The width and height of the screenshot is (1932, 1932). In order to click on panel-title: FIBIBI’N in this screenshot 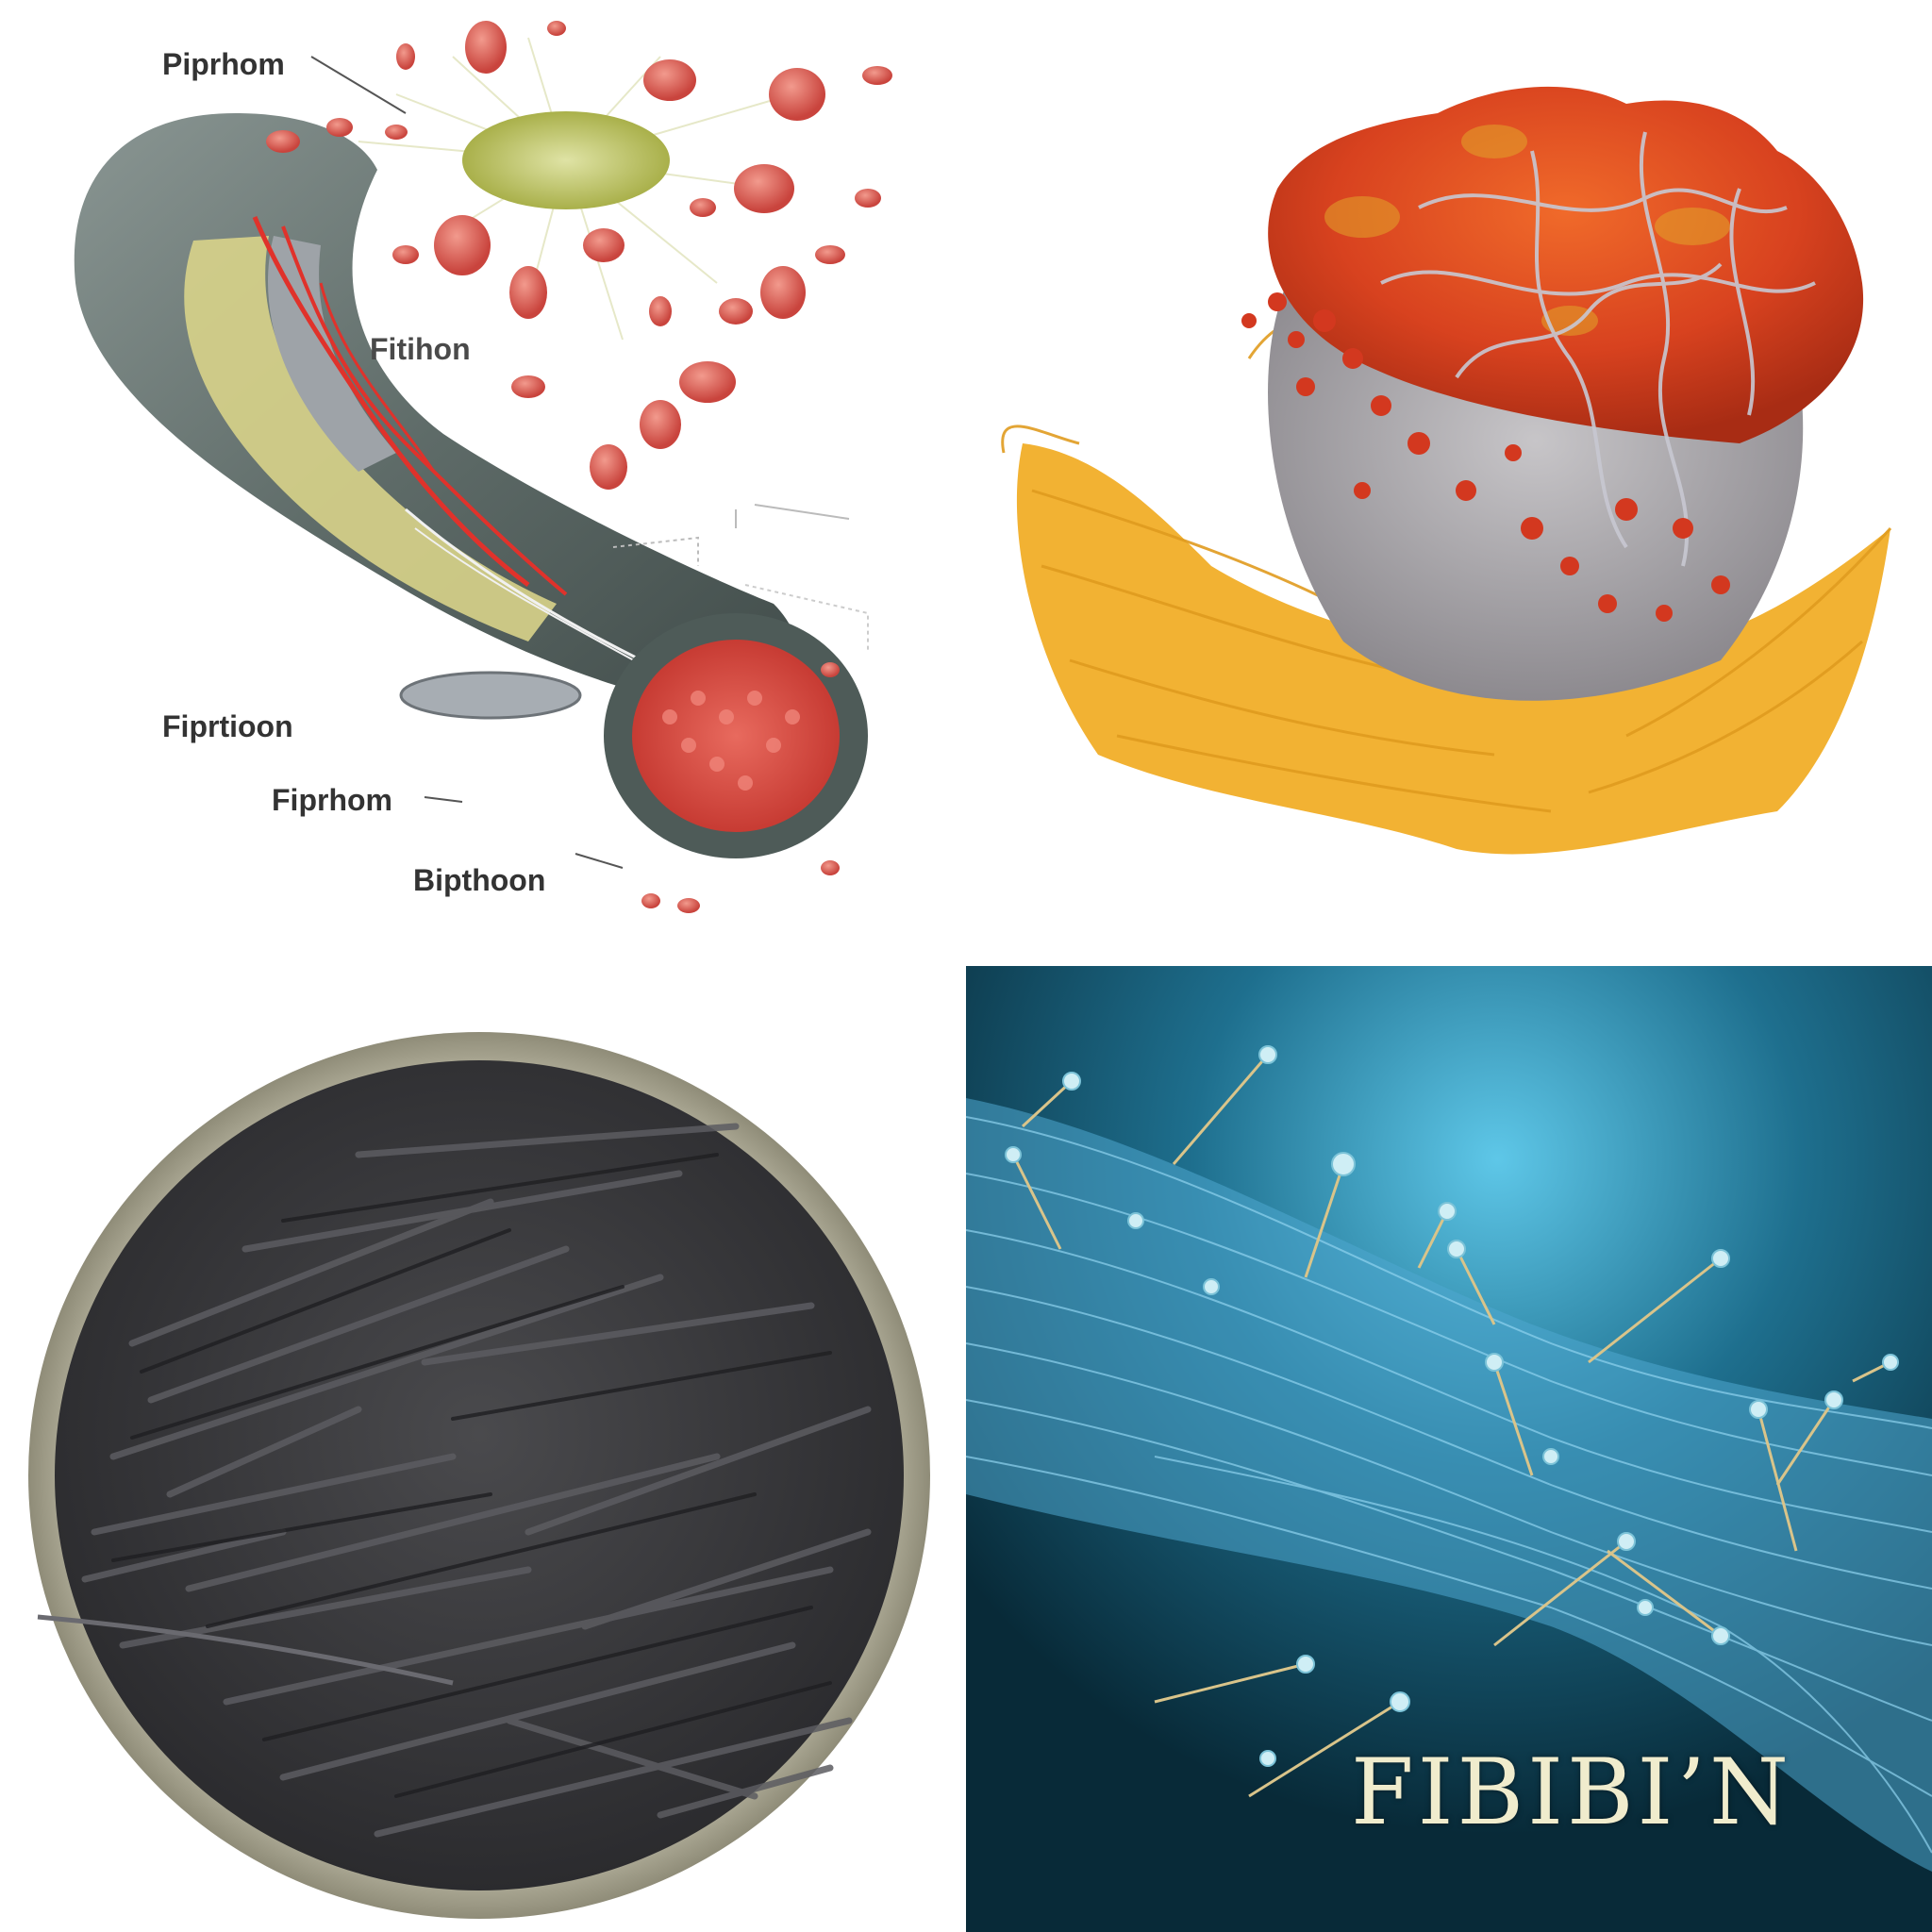, I will do `click(1572, 1792)`.